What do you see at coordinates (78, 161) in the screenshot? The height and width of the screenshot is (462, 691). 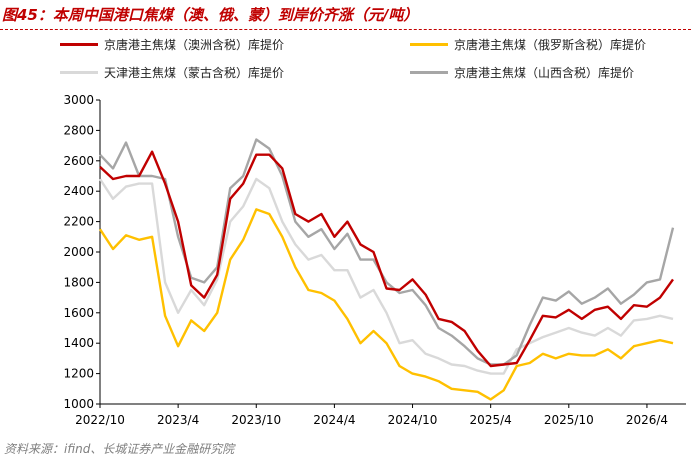 I see `y-tick-label: 2600` at bounding box center [78, 161].